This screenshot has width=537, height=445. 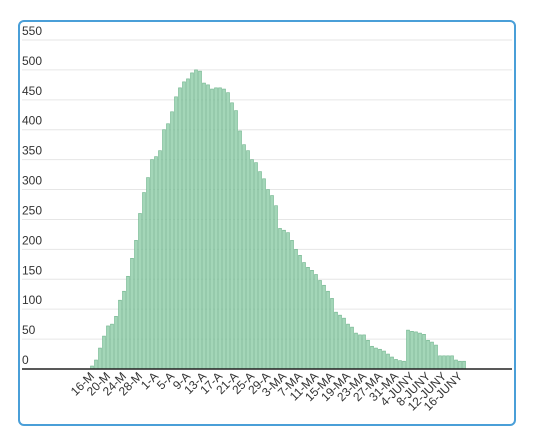 I want to click on y-tick-label: 0, so click(x=25, y=360).